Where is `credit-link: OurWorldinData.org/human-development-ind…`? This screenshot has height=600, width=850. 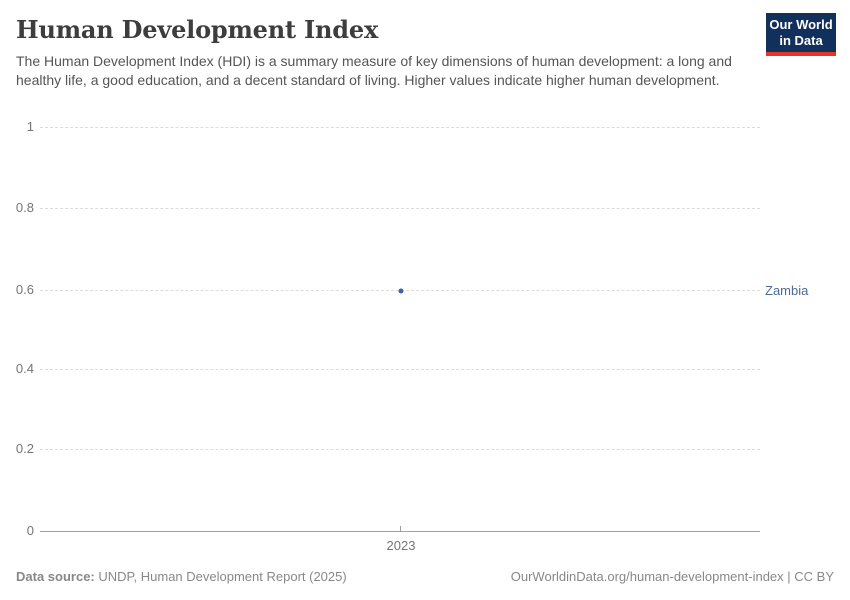
credit-link: OurWorldinData.org/human-development-ind… is located at coordinates (672, 576).